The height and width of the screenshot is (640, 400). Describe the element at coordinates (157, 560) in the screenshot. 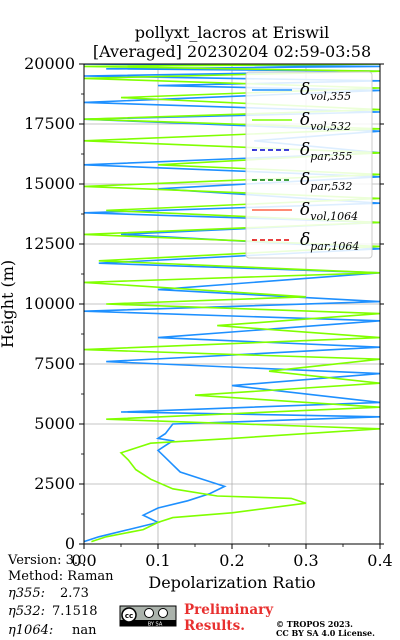

I see `x-tick-label-1: 0.1` at that location.